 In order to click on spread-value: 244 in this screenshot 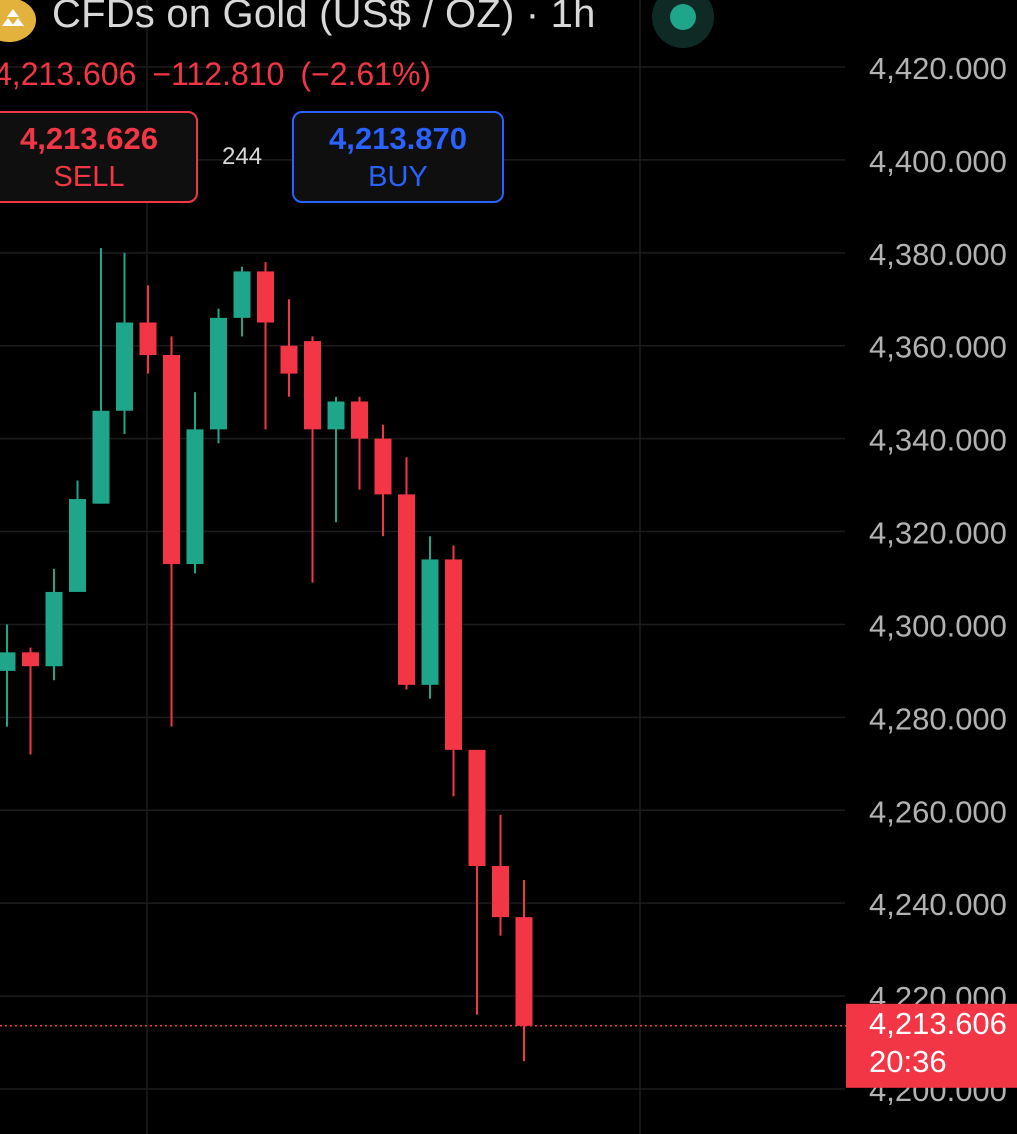, I will do `click(242, 156)`.